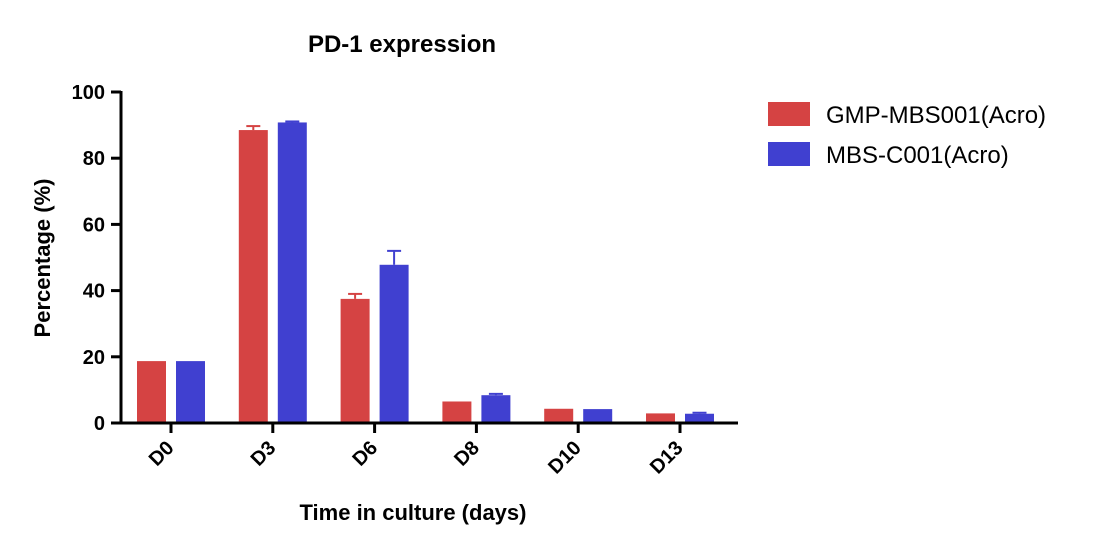 The height and width of the screenshot is (550, 1098). What do you see at coordinates (94, 292) in the screenshot?
I see `y-tick-label: 40` at bounding box center [94, 292].